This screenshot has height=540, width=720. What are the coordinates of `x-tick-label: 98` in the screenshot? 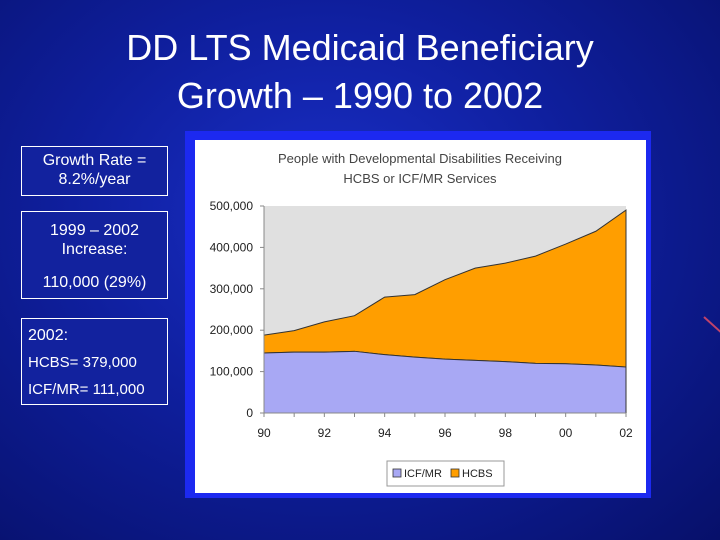 It's located at (506, 433).